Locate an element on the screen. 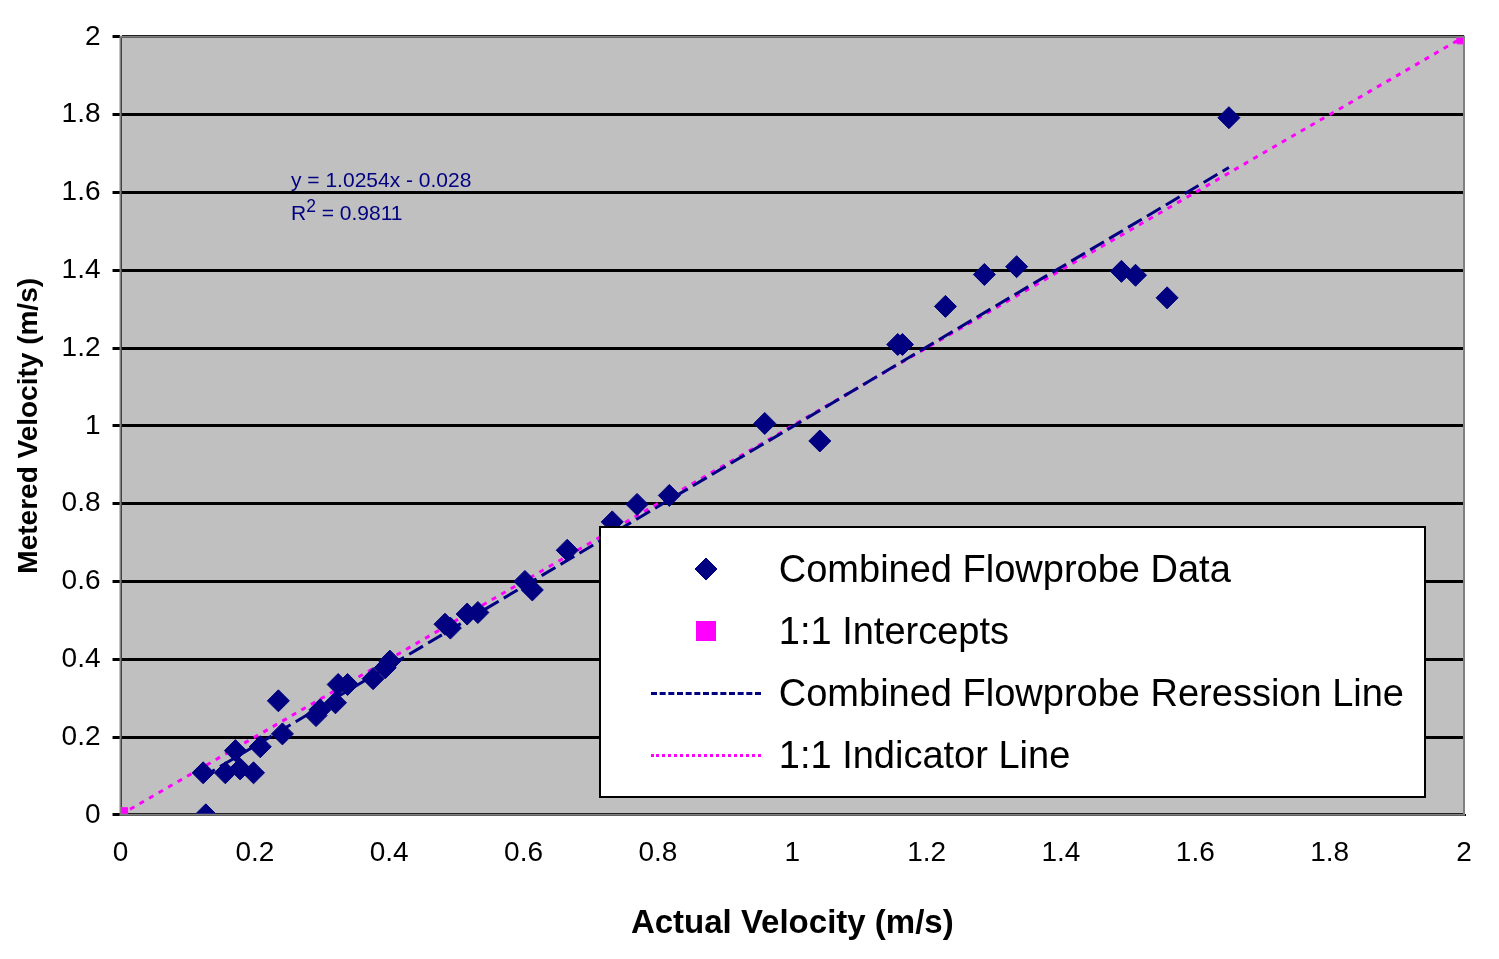 The image size is (1499, 959). x-tick-label: 0.8 is located at coordinates (658, 852).